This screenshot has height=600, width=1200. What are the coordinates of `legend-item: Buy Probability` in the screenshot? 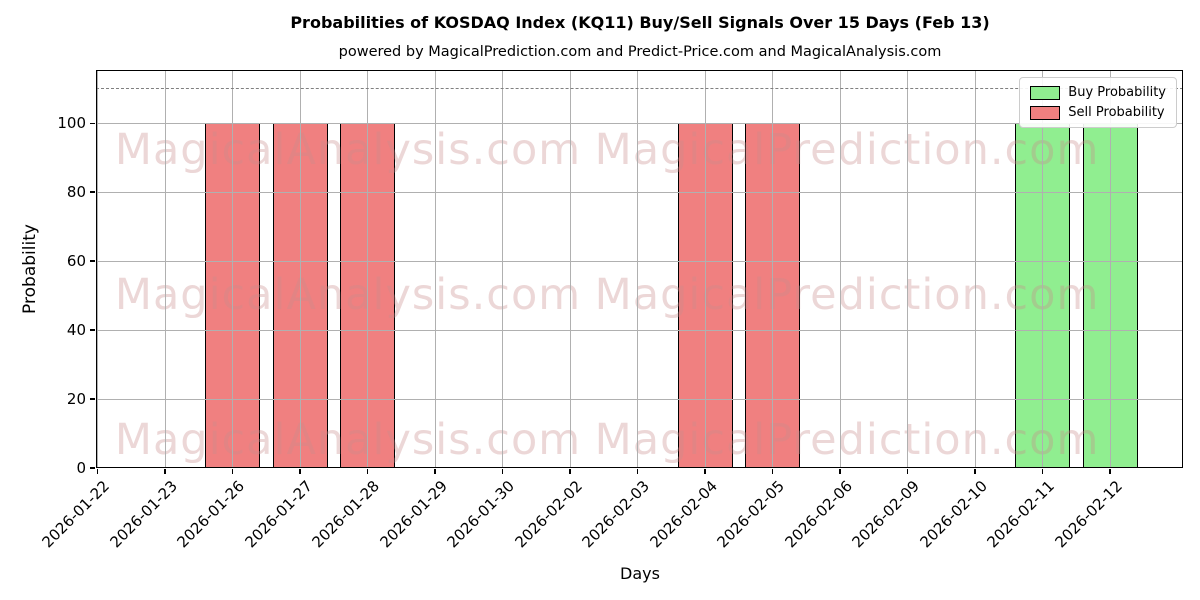 It's located at (1098, 92).